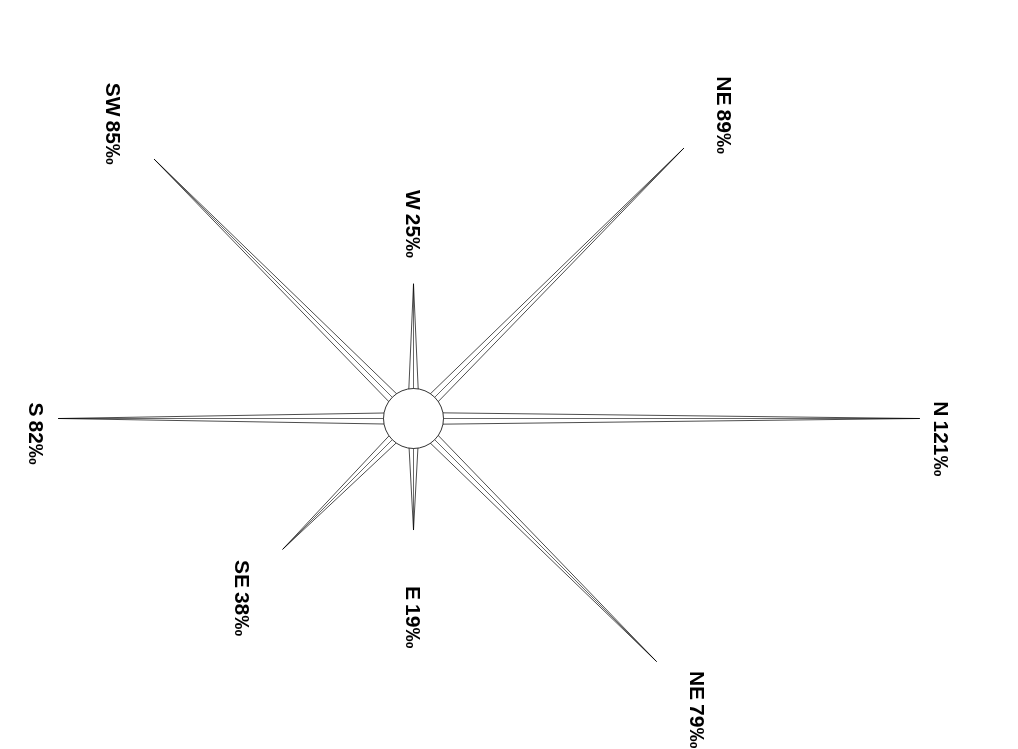  What do you see at coordinates (242, 573) in the screenshot?
I see `category-label: SE` at bounding box center [242, 573].